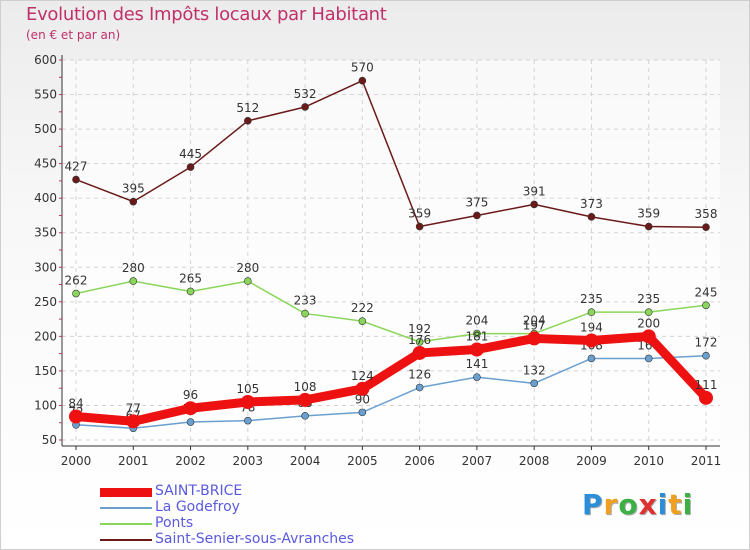  Describe the element at coordinates (305, 94) in the screenshot. I see `data-label: 532` at that location.